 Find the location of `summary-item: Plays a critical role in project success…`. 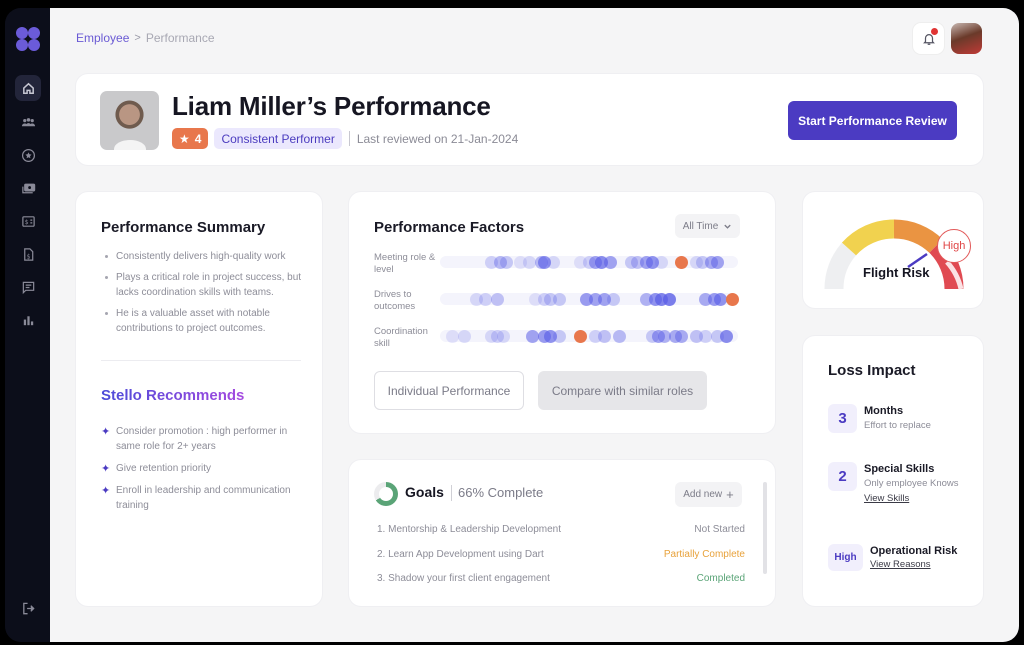

summary-item: Plays a critical role in project success… is located at coordinates (206, 285).